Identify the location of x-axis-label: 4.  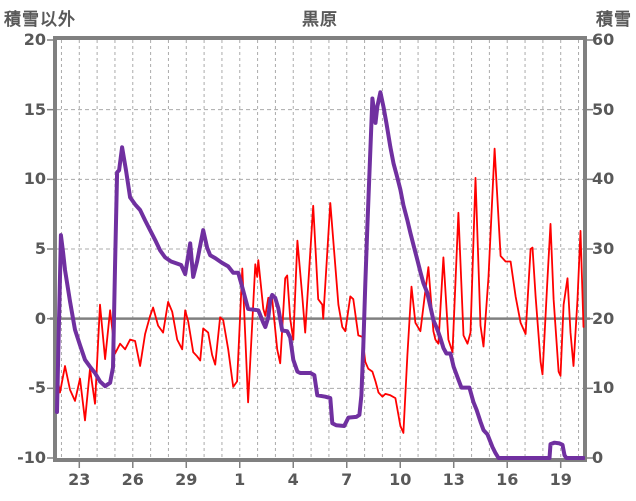
(293, 479).